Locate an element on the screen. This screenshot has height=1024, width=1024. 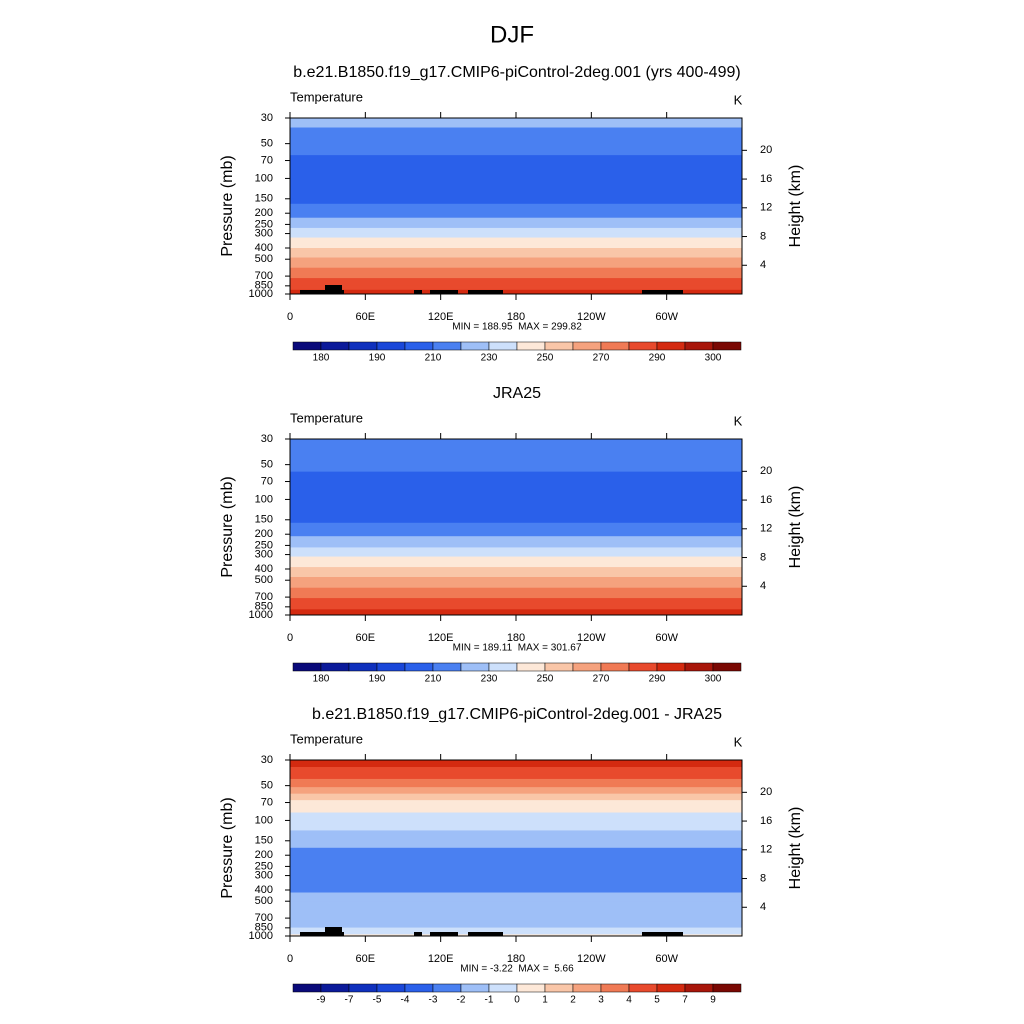
y-tick-label: 100 is located at coordinates (264, 820).